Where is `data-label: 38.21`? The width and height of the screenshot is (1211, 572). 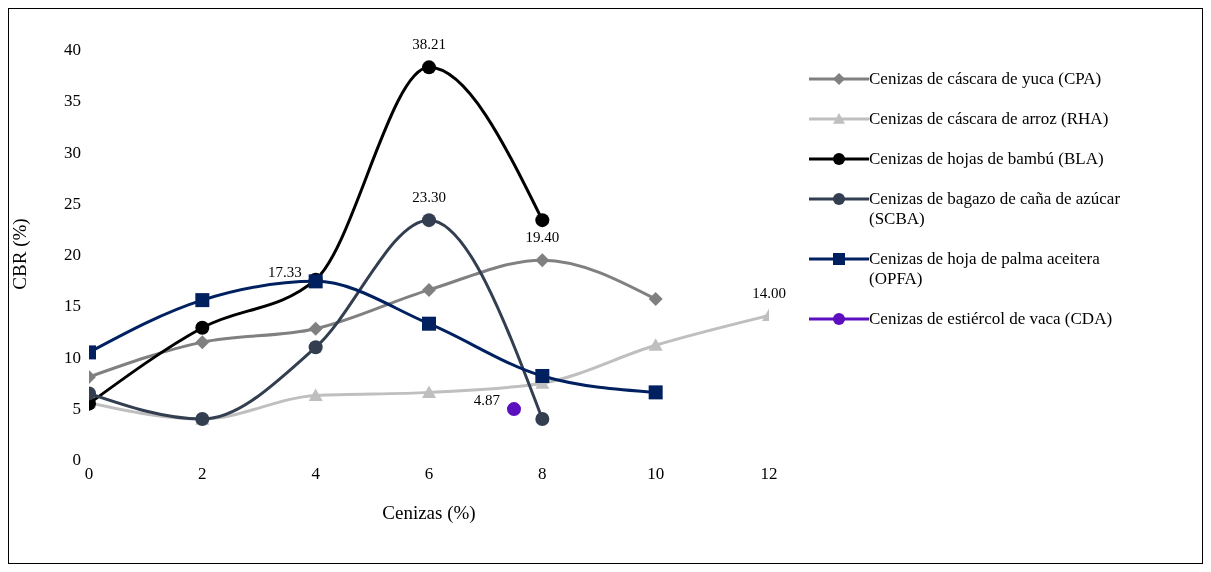
data-label: 38.21 is located at coordinates (429, 44).